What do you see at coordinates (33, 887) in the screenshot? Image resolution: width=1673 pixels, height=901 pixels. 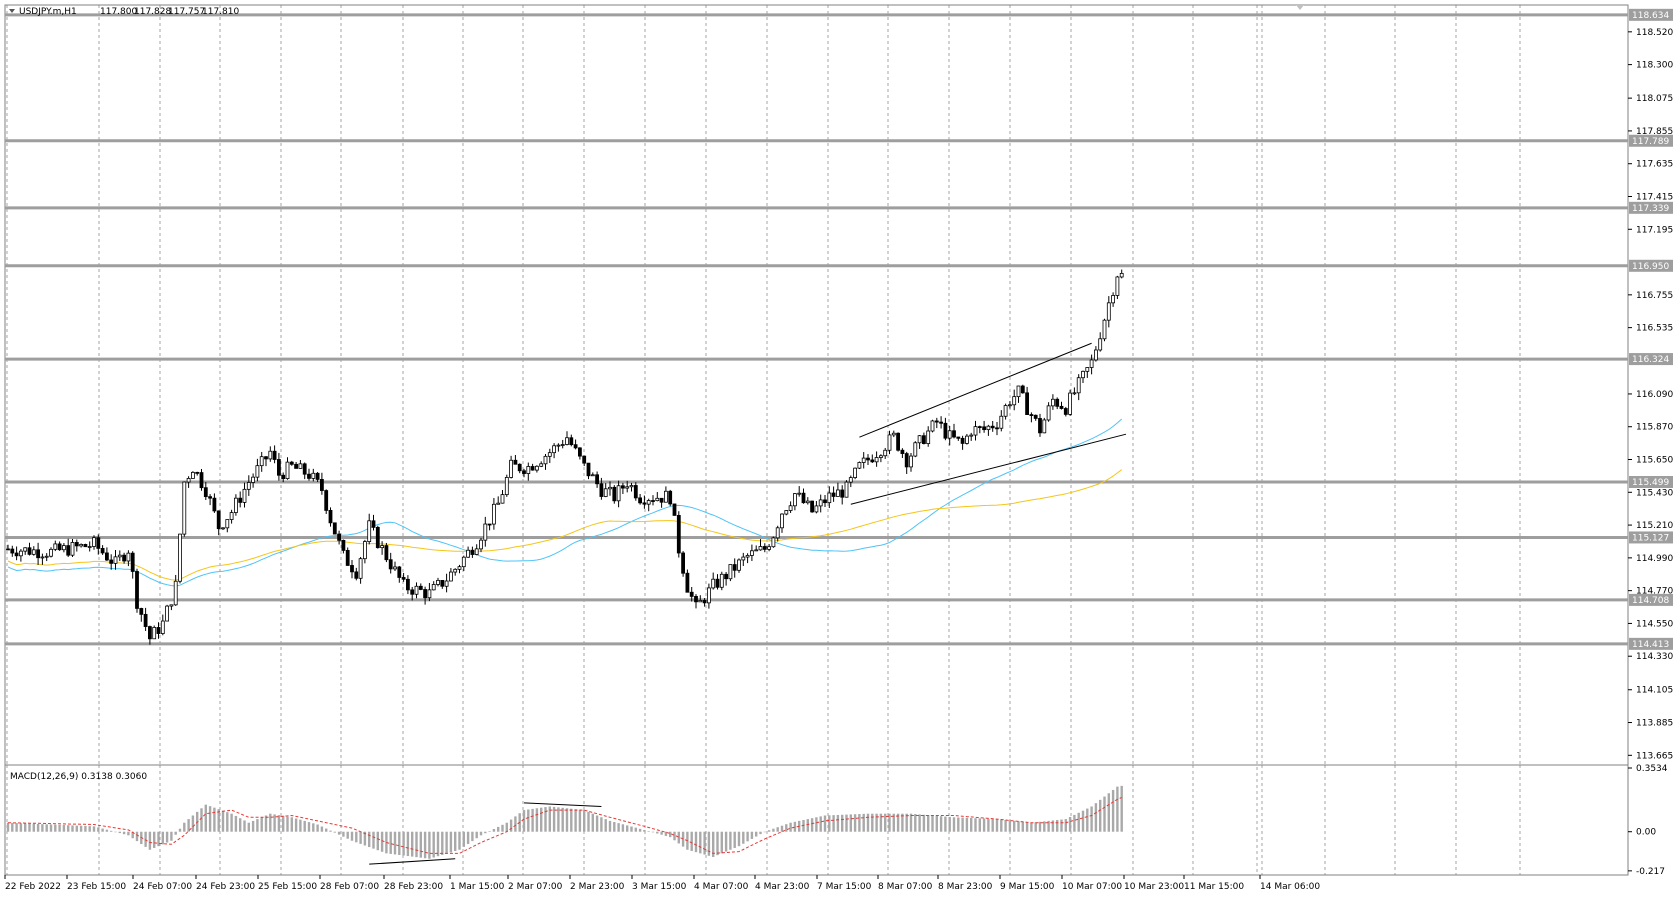 I see `time-tick-label: 22 Feb 2022` at bounding box center [33, 887].